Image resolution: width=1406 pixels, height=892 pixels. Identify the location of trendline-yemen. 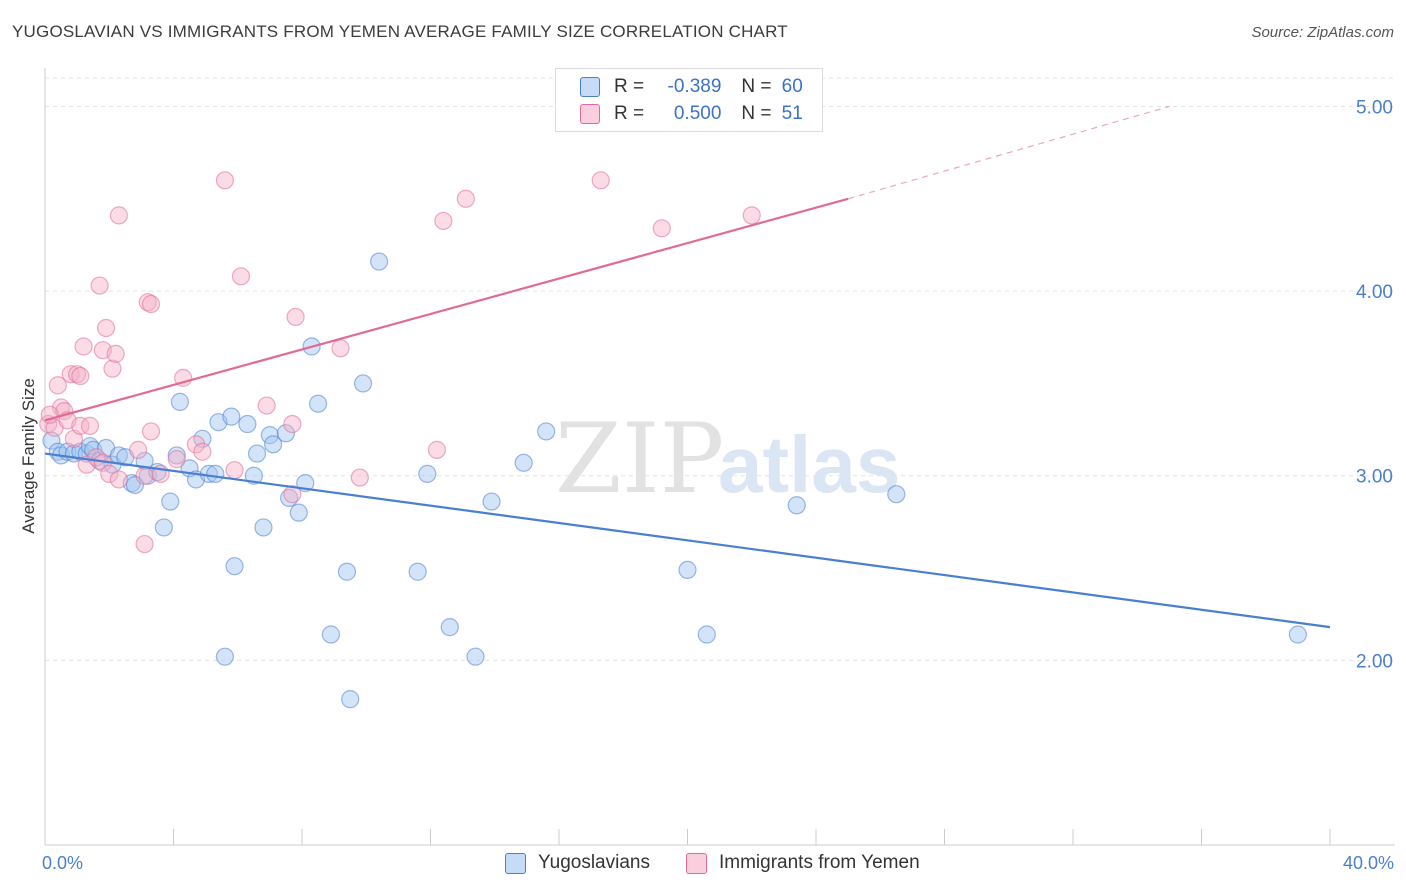
(446, 309).